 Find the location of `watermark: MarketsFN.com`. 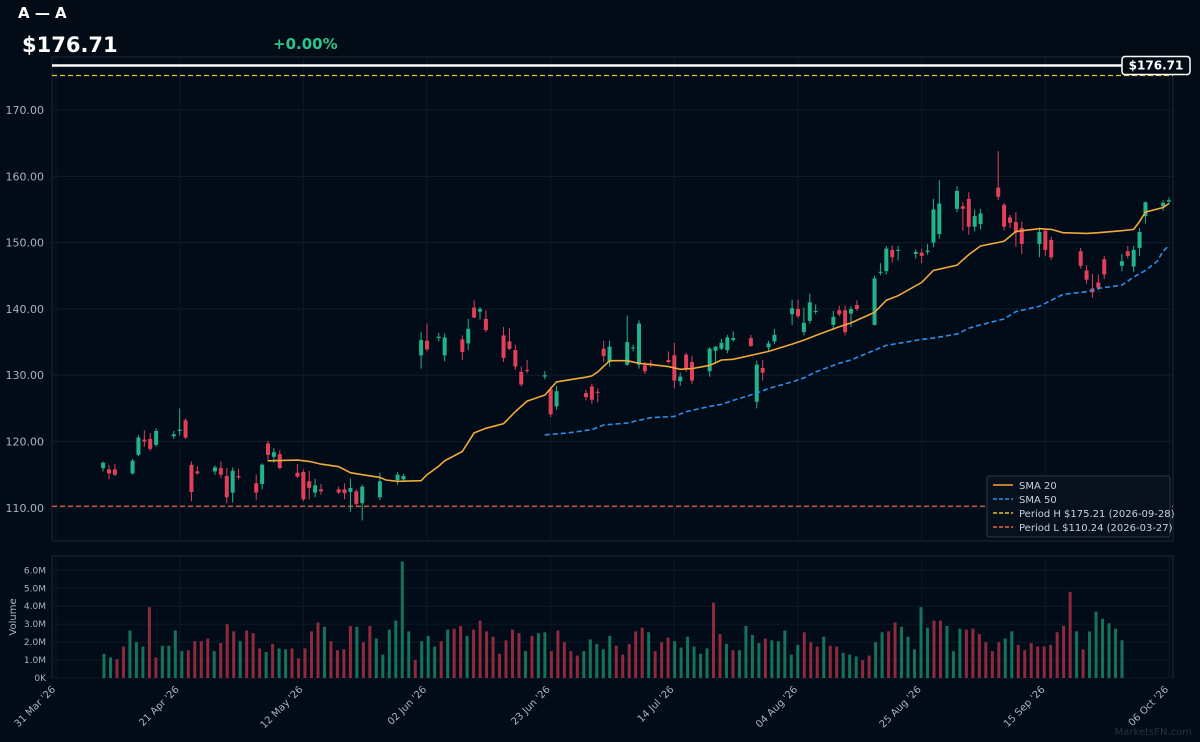

watermark: MarketsFN.com is located at coordinates (1153, 732).